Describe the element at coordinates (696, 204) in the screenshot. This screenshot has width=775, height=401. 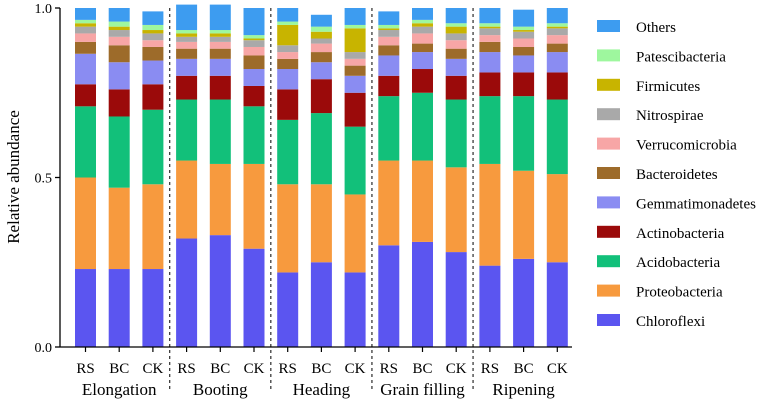
I see `legend-label: Gemmatimonadetes` at that location.